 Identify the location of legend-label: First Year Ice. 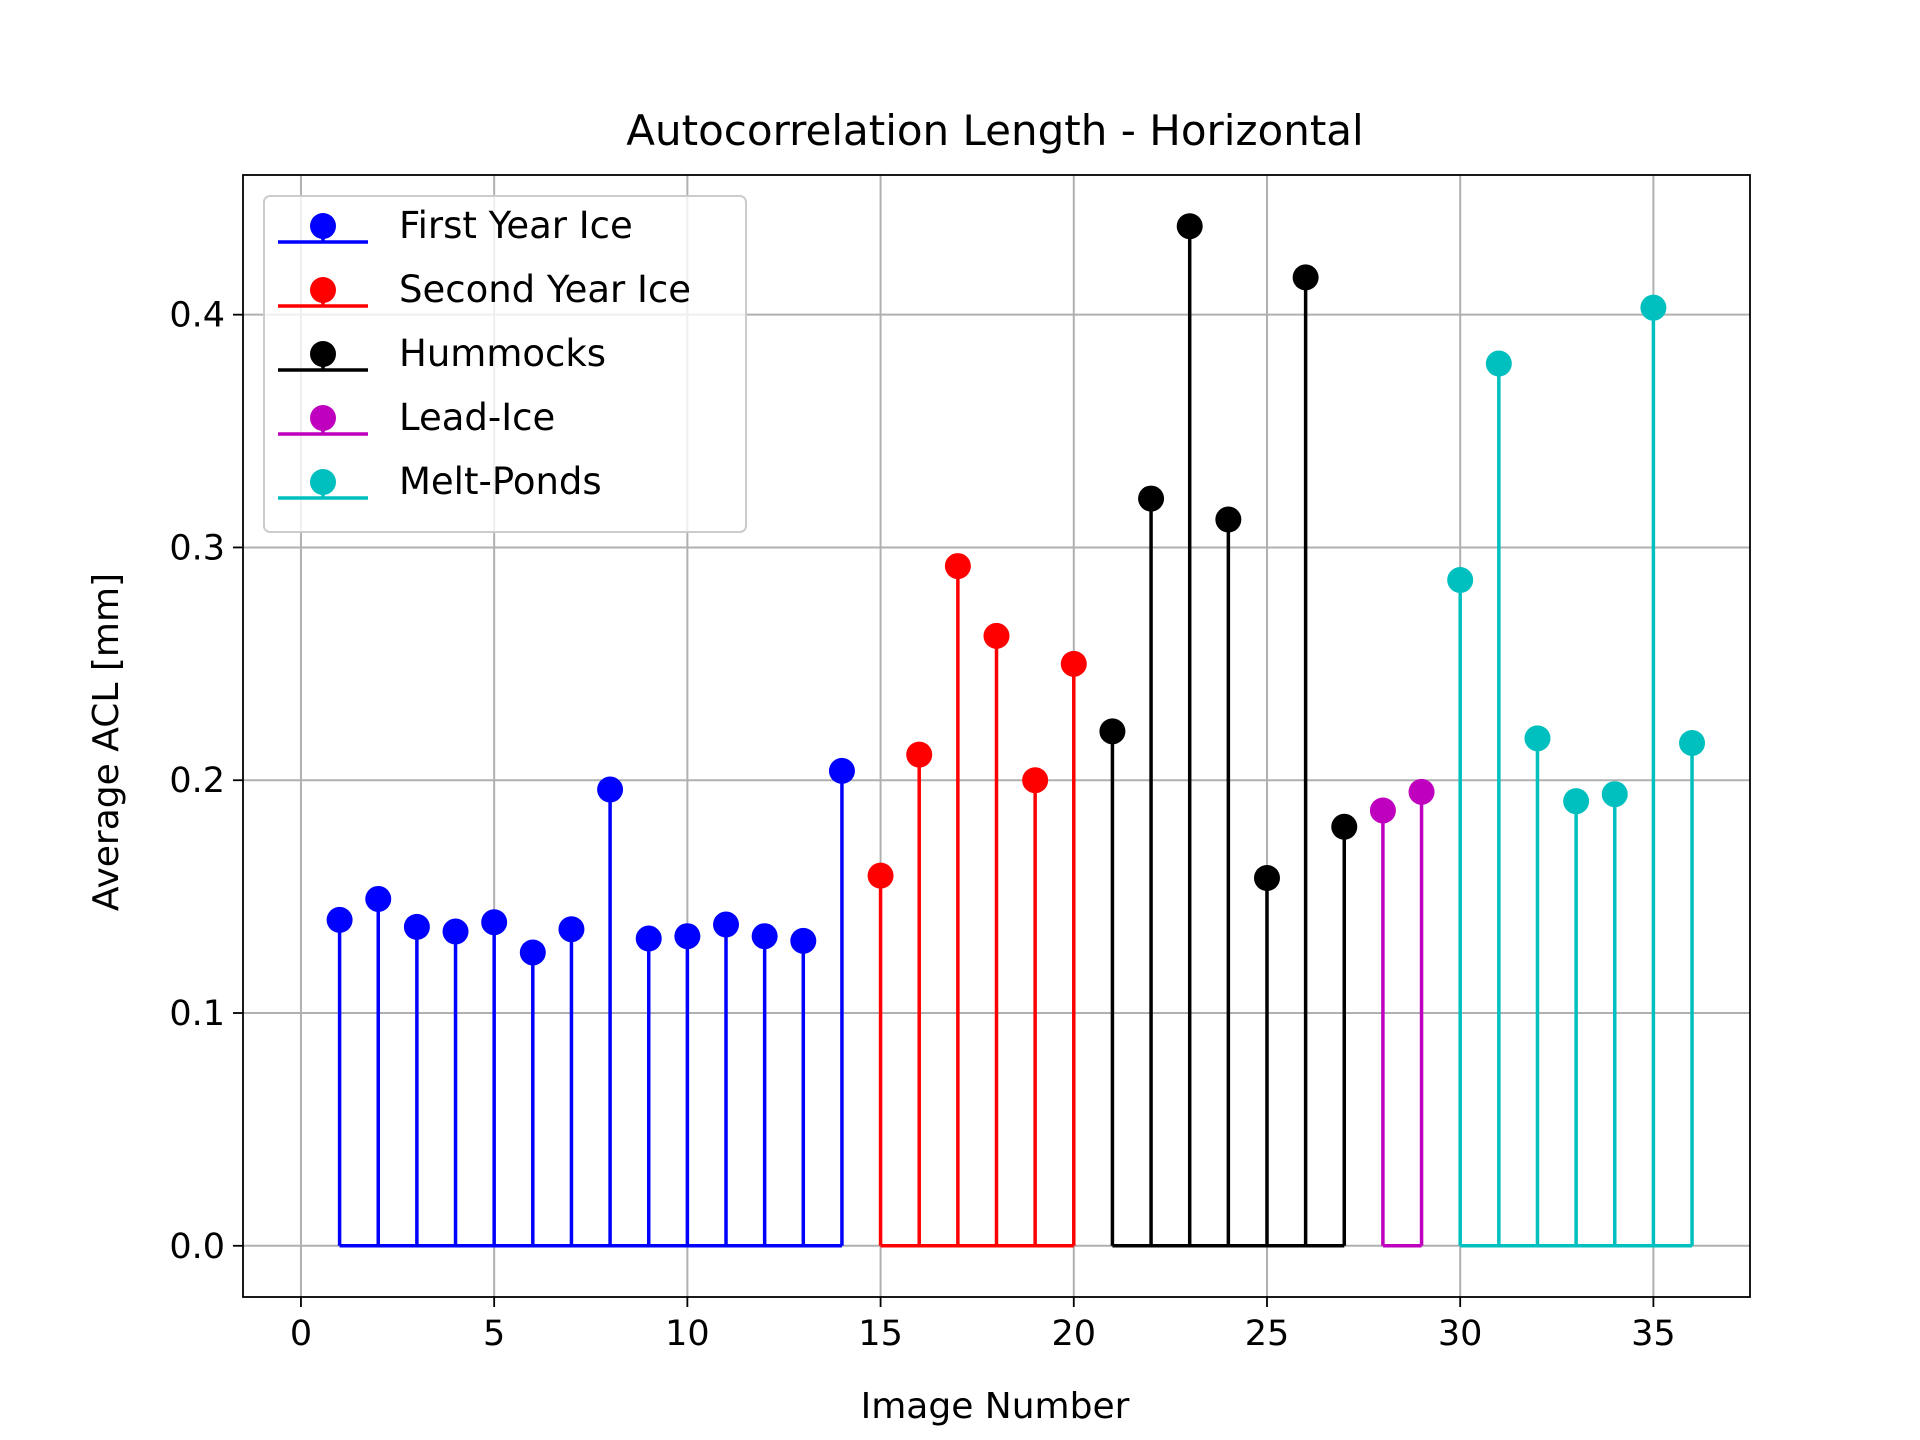
(516, 225).